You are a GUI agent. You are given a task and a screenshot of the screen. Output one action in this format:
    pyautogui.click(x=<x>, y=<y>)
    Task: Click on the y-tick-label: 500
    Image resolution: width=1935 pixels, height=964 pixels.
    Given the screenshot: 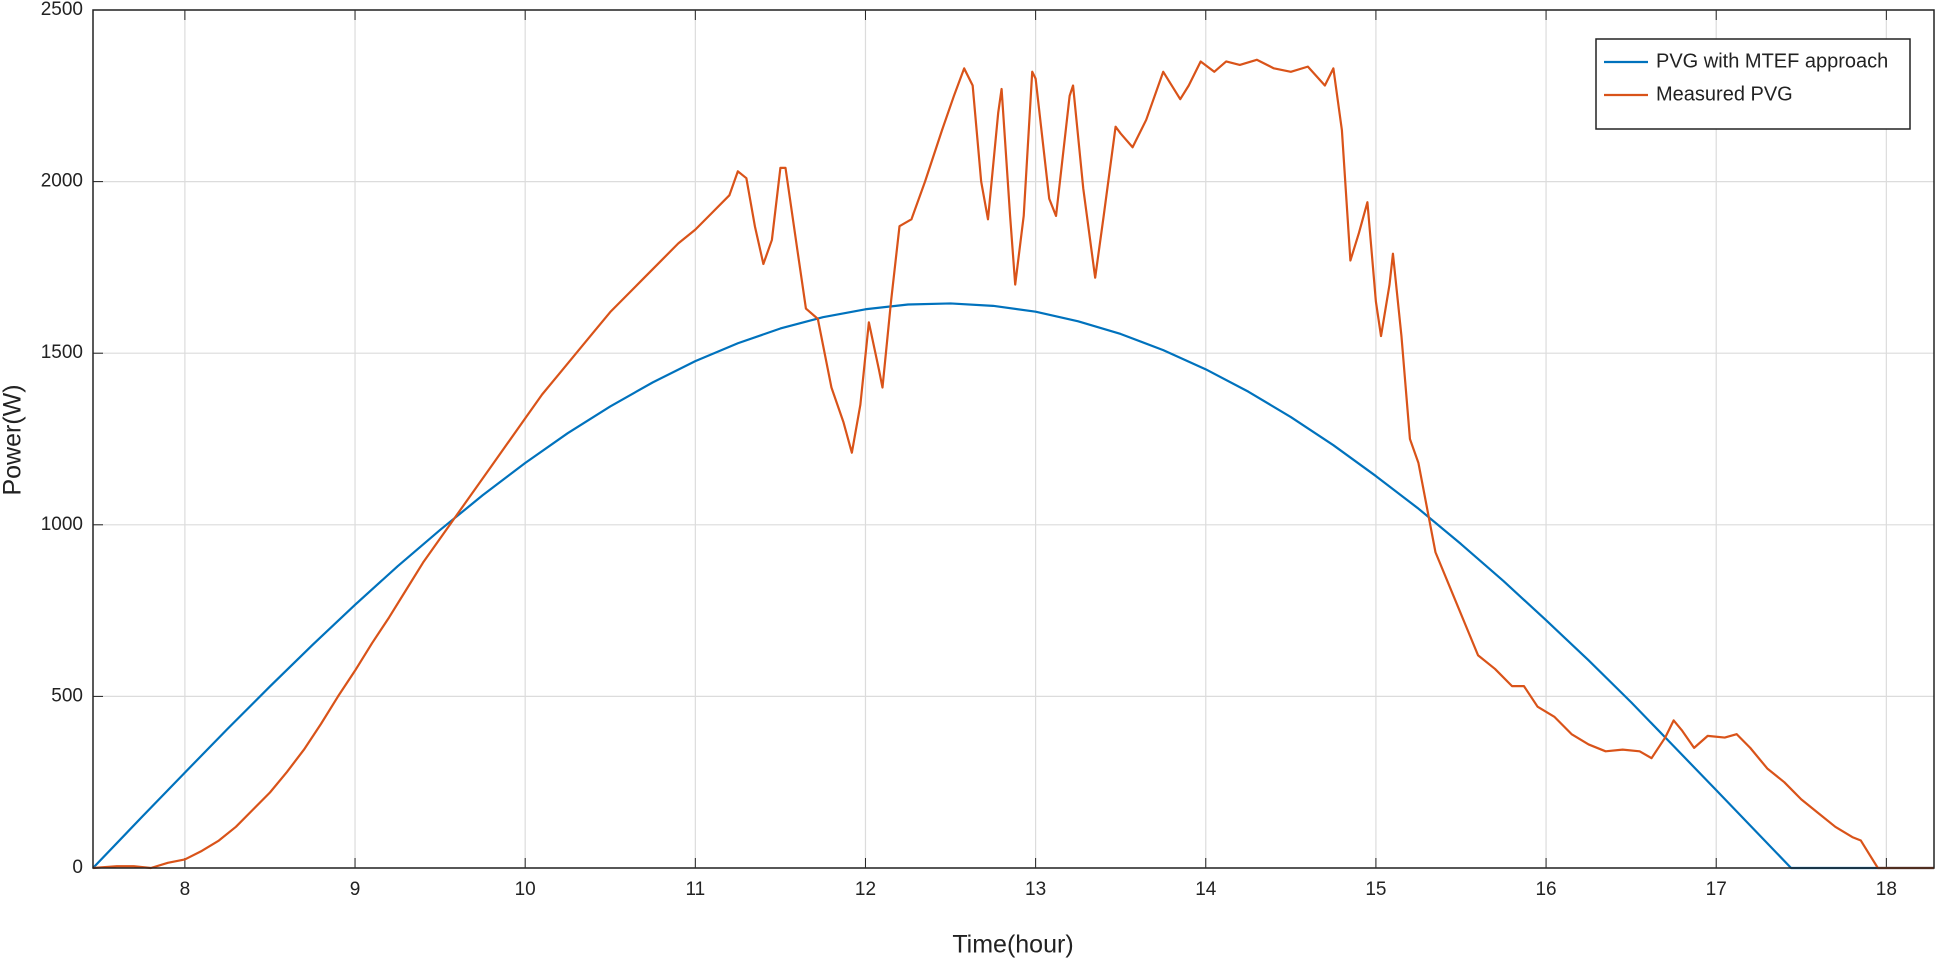 What is the action you would take?
    pyautogui.click(x=67, y=695)
    